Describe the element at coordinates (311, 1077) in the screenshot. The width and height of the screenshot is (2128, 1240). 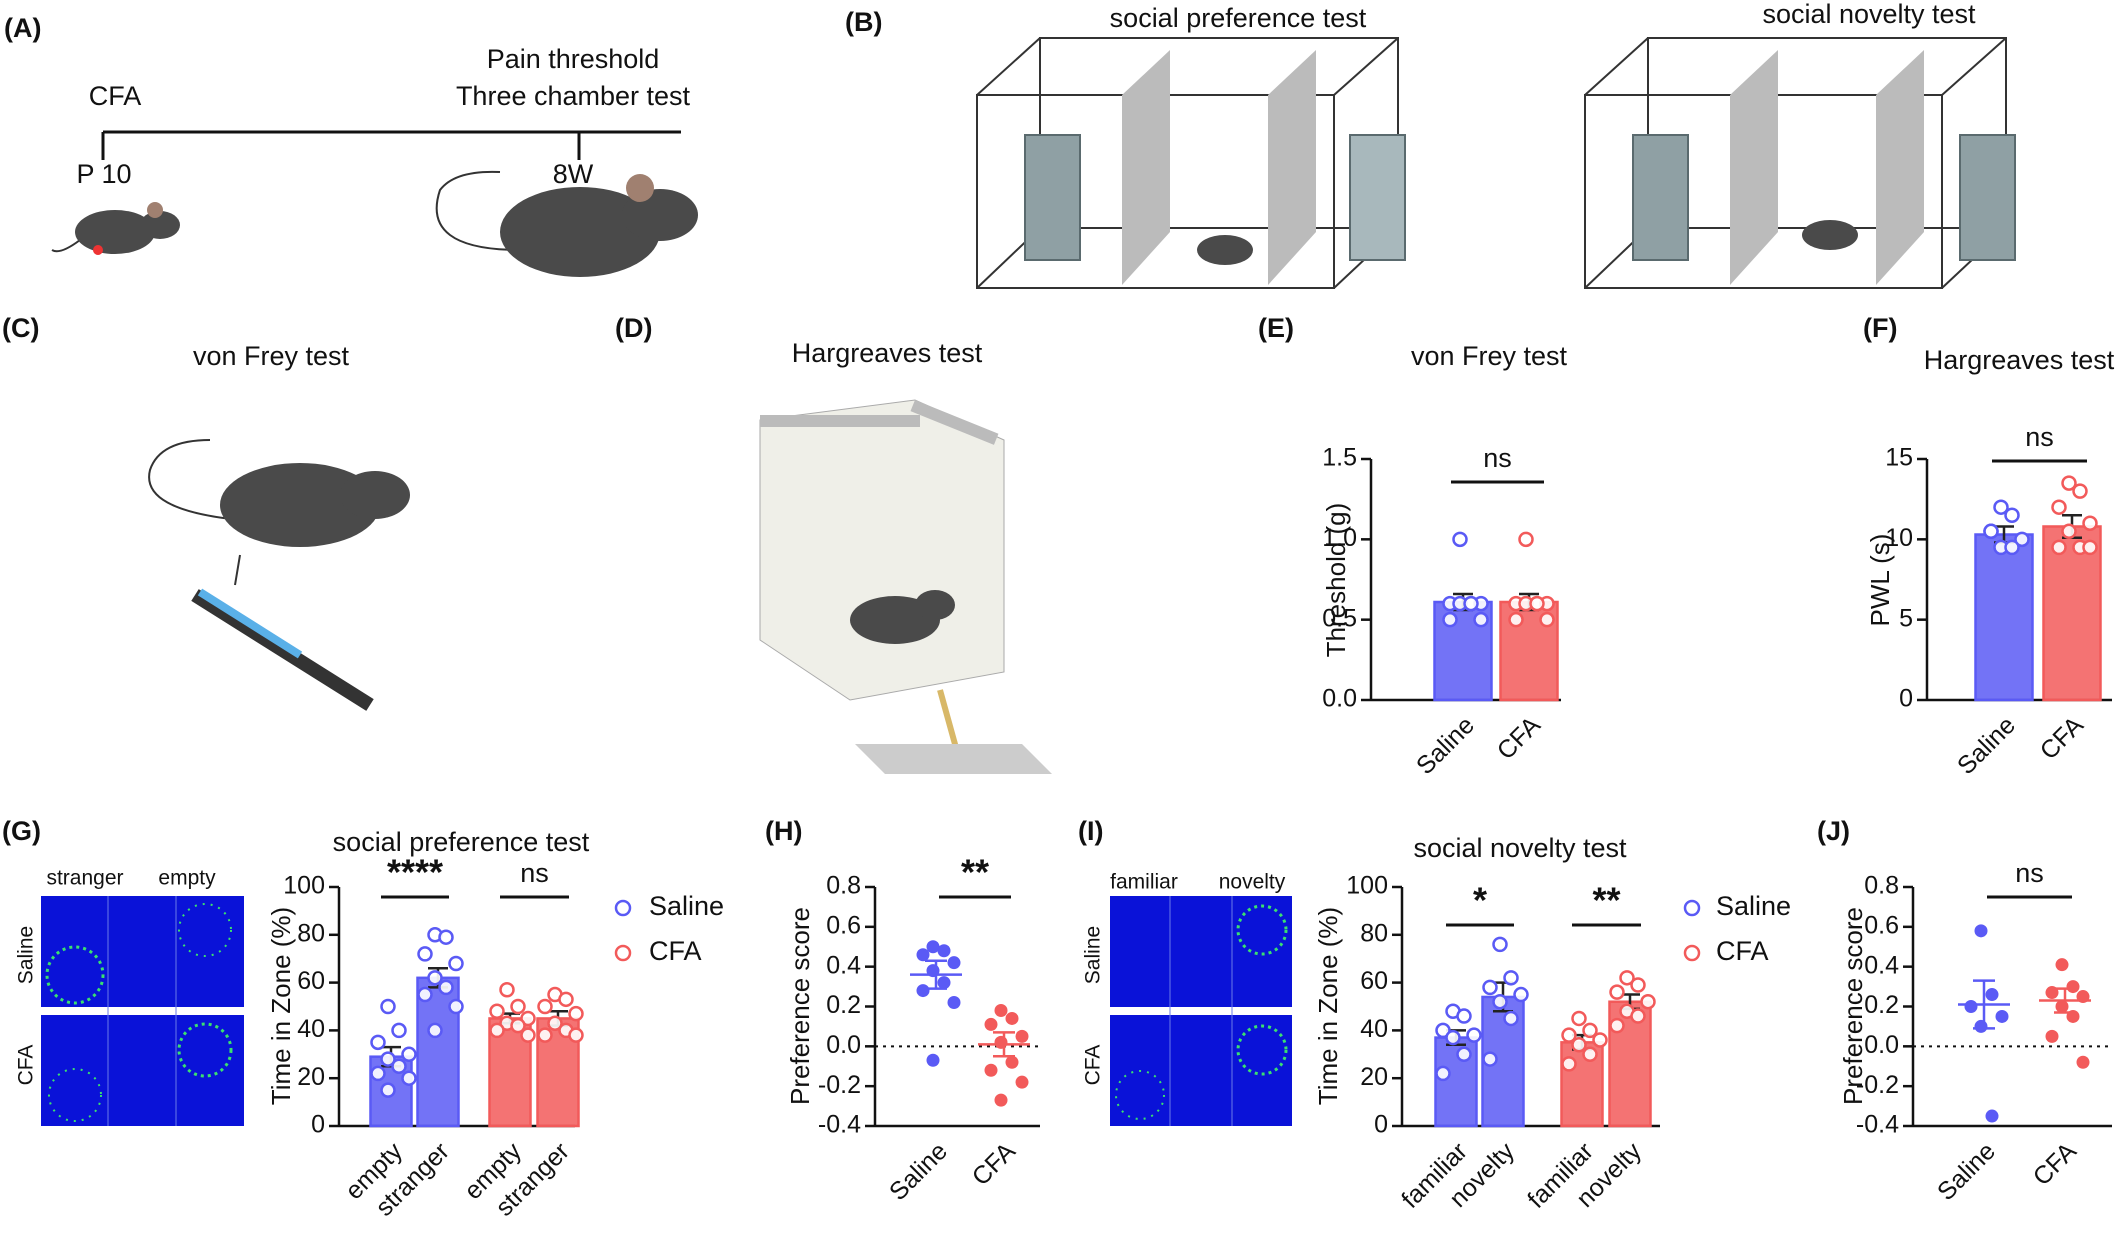
I see `y-tick-label: 20` at that location.